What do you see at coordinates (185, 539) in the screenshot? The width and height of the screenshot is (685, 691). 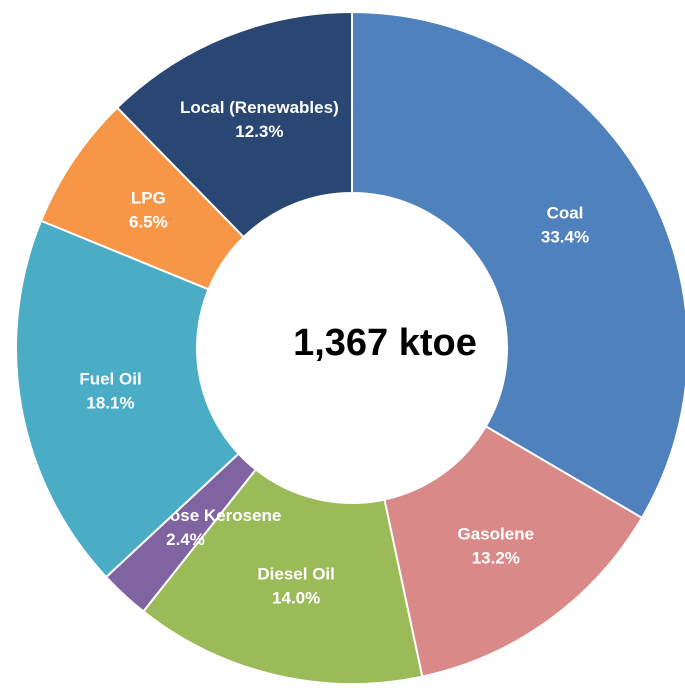 I see `segment-value-label: 2.4%` at bounding box center [185, 539].